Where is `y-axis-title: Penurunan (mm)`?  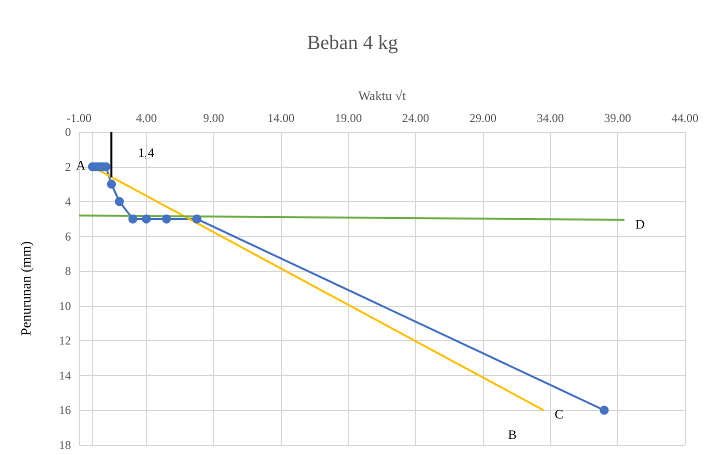
y-axis-title: Penurunan (mm) is located at coordinates (27, 288).